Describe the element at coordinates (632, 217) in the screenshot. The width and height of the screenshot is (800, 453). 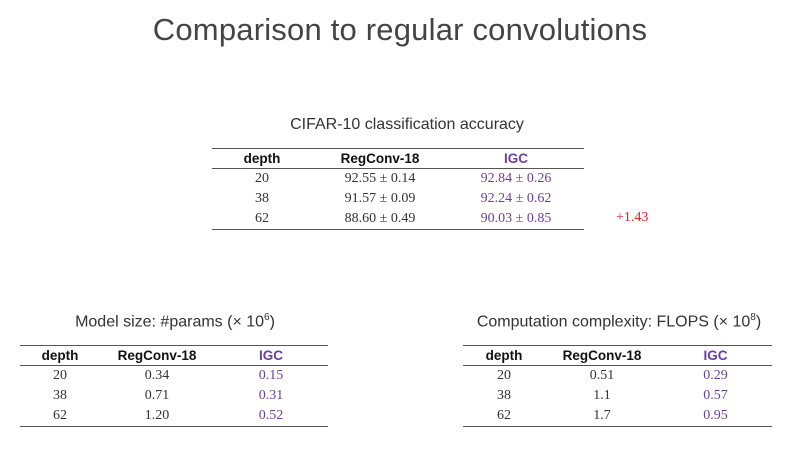
I see `accuracy-gain-note: +1.43` at that location.